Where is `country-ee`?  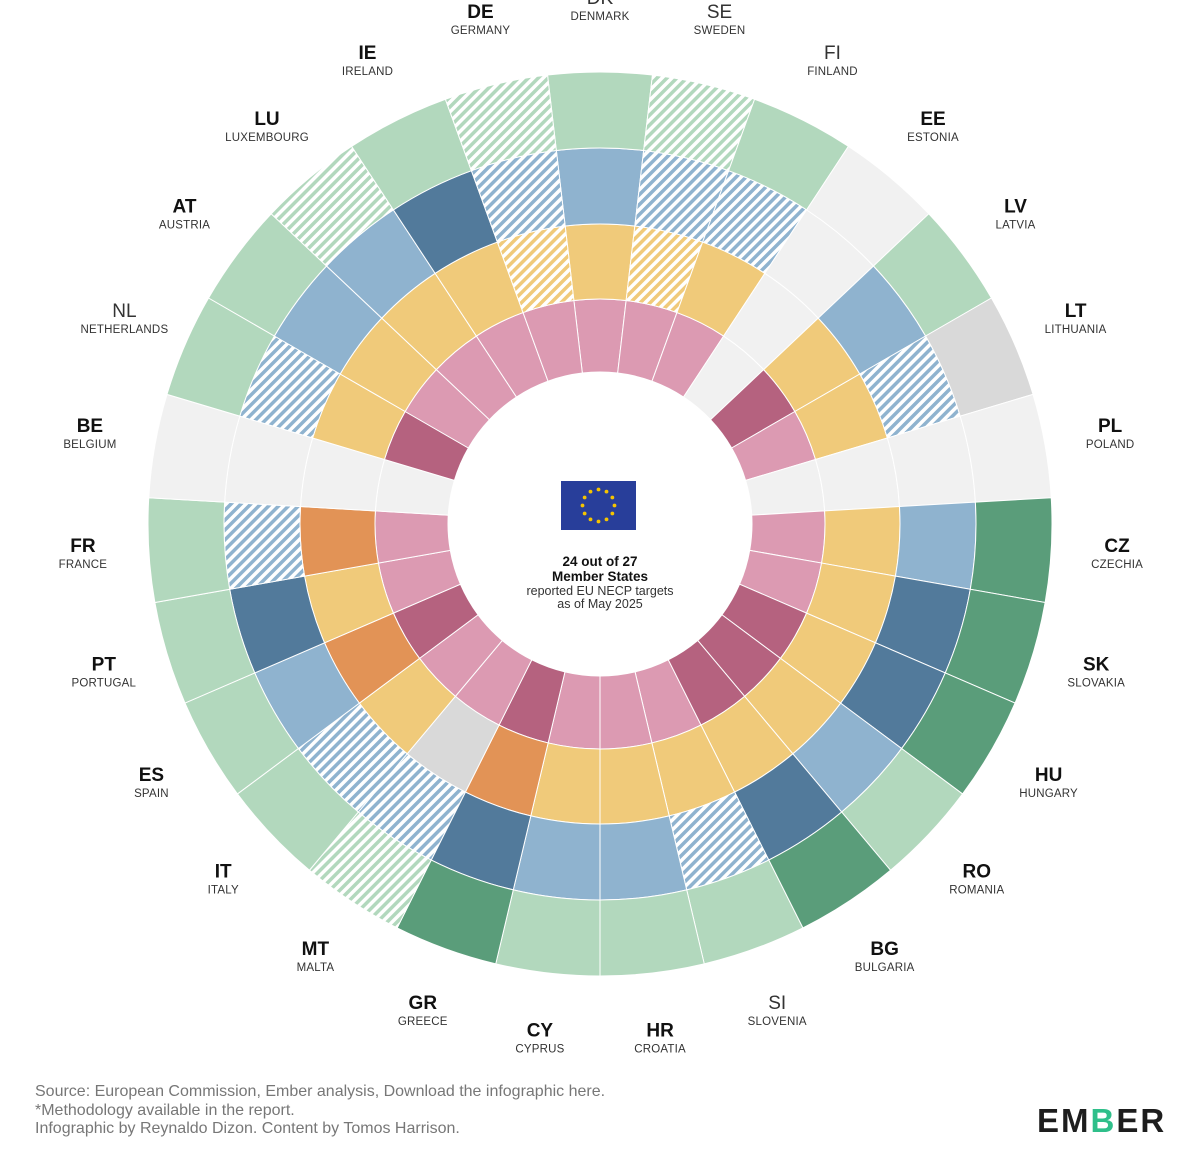
country-ee is located at coordinates (806, 283).